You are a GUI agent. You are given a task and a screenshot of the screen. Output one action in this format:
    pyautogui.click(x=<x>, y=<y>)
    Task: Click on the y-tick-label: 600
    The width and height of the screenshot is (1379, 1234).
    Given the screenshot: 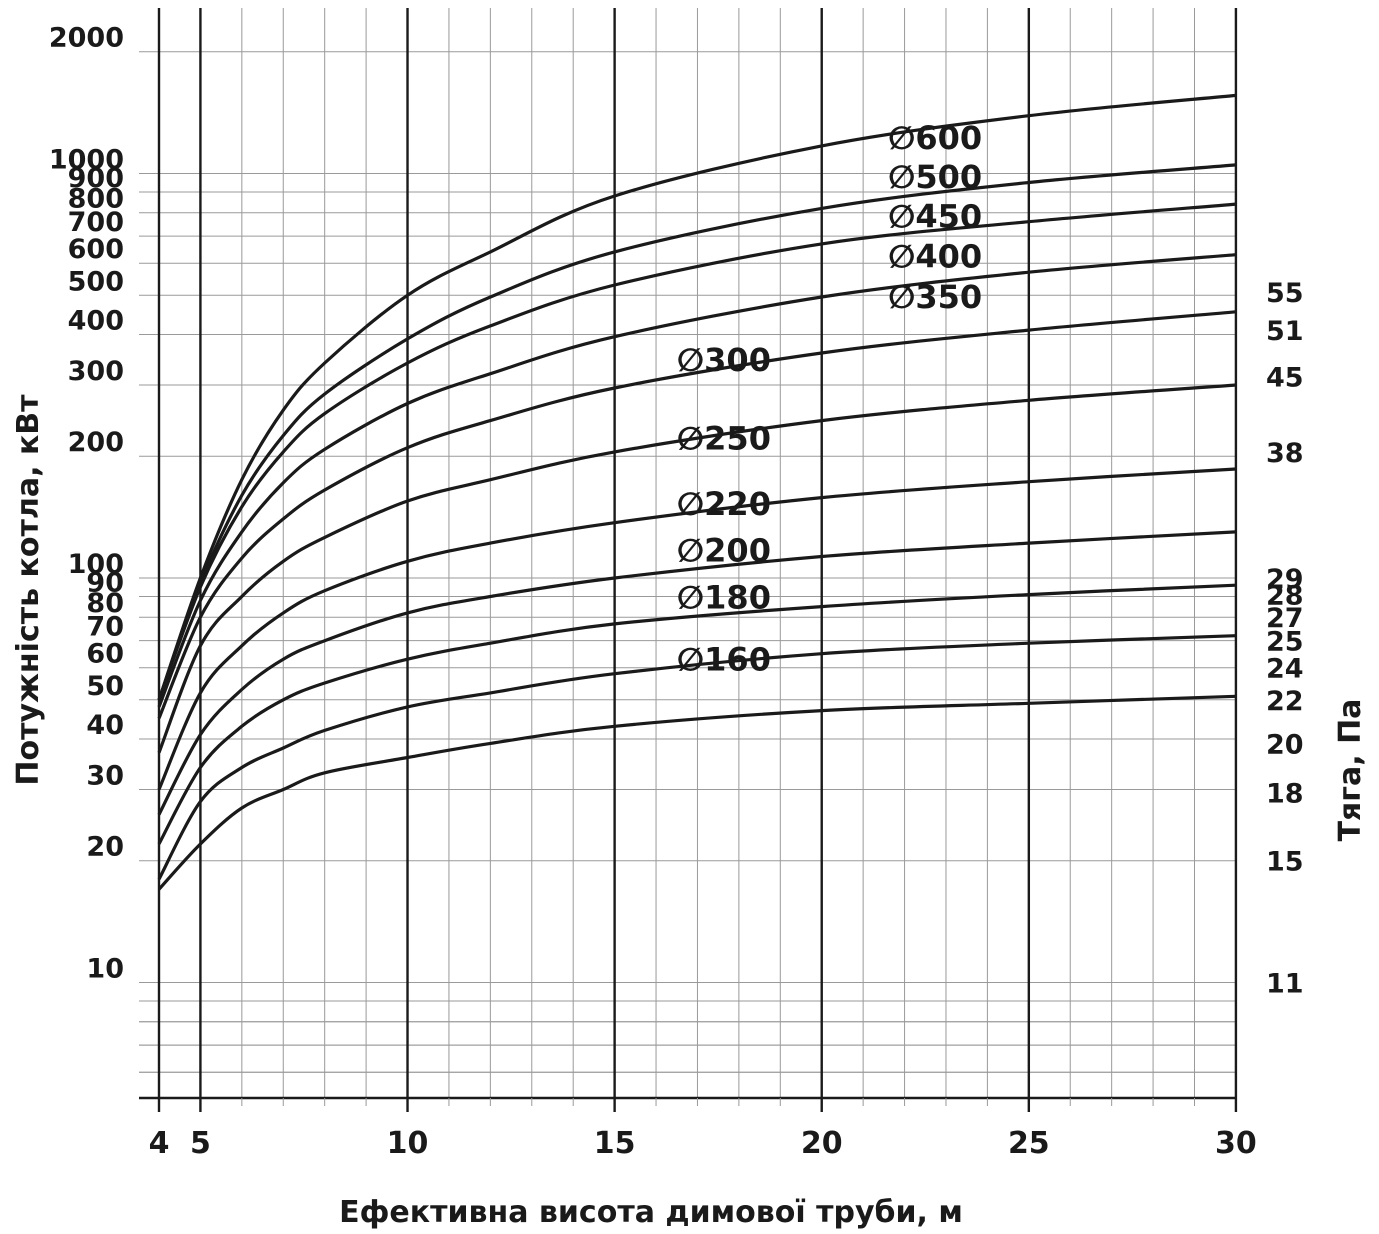 What is the action you would take?
    pyautogui.click(x=96, y=249)
    